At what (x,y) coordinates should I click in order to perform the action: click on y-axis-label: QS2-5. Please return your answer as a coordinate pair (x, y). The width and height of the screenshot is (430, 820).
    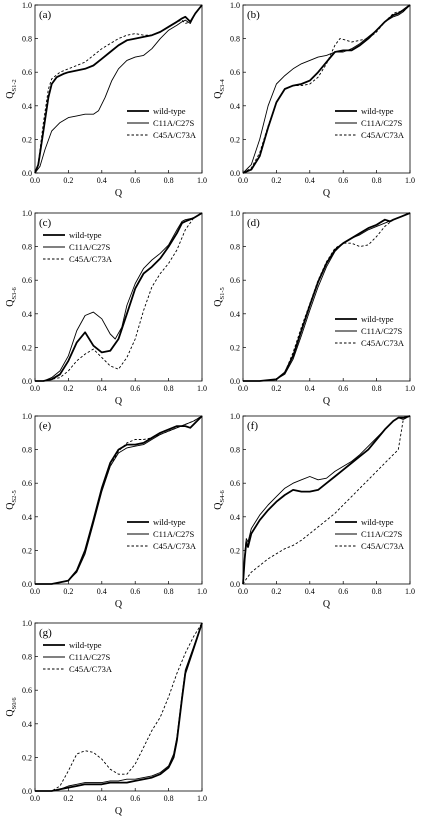
    Looking at the image, I should click on (11, 500).